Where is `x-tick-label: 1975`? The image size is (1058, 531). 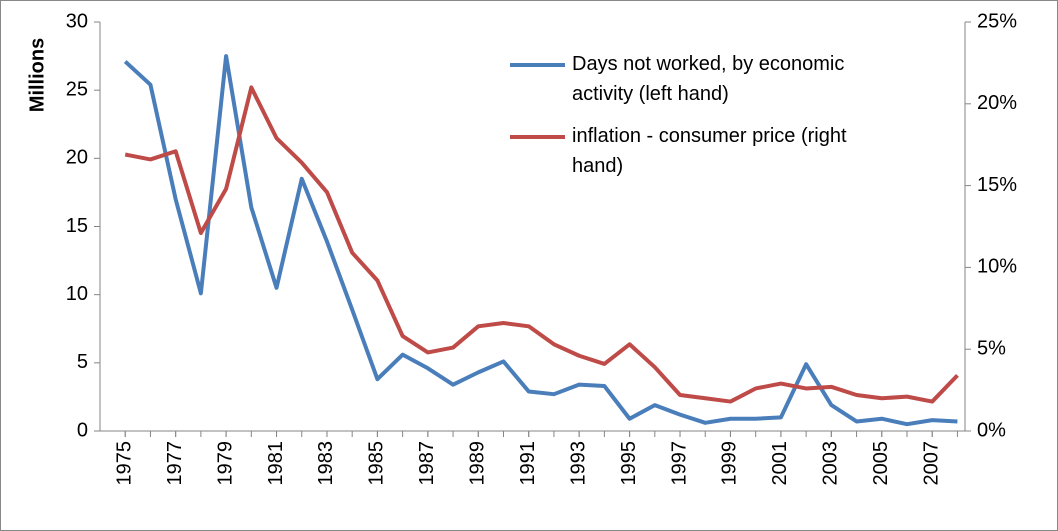 x-tick-label: 1975 is located at coordinates (124, 463).